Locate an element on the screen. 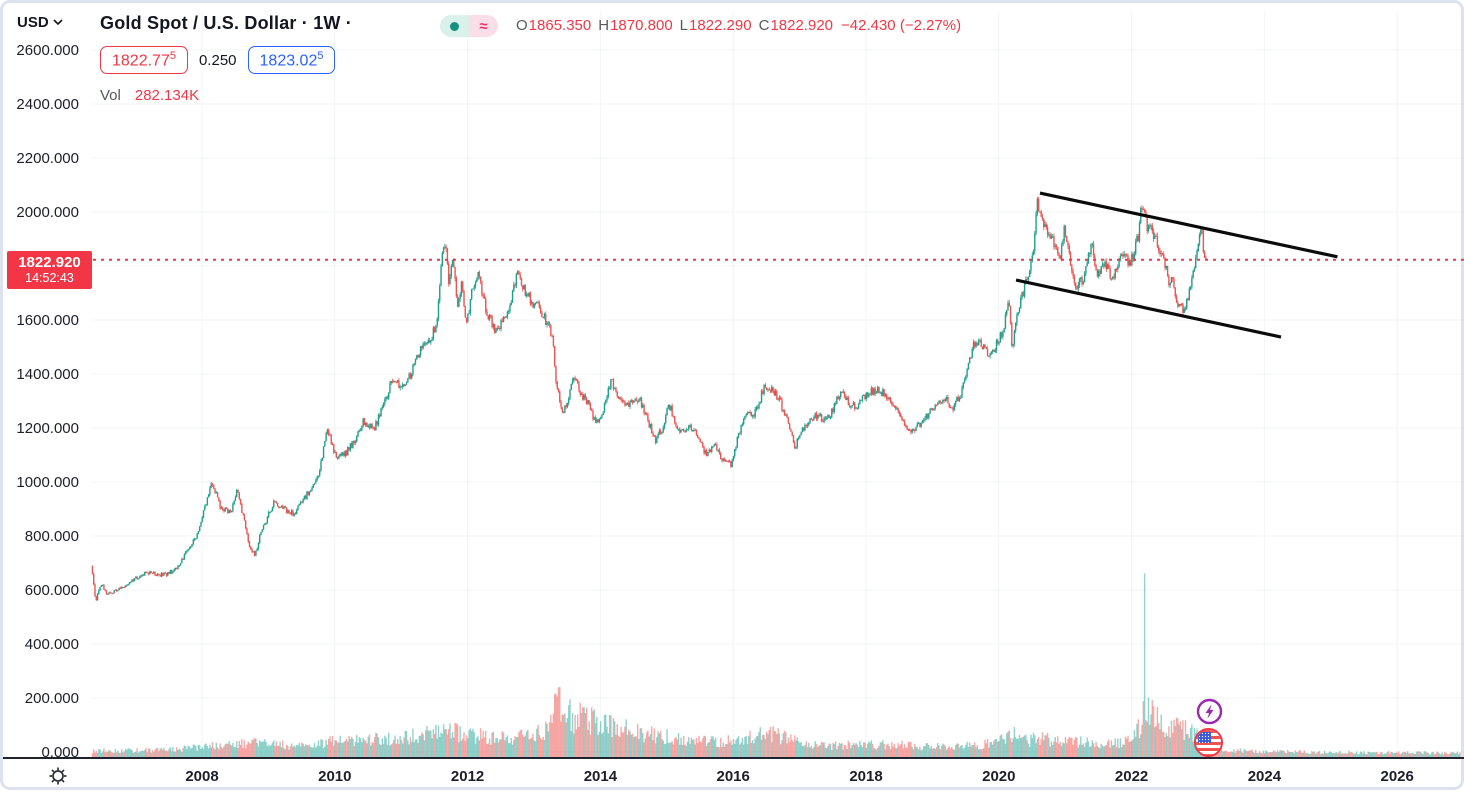  bid-ask-row: 1822.775 0.250 1823.025 is located at coordinates (218, 60).